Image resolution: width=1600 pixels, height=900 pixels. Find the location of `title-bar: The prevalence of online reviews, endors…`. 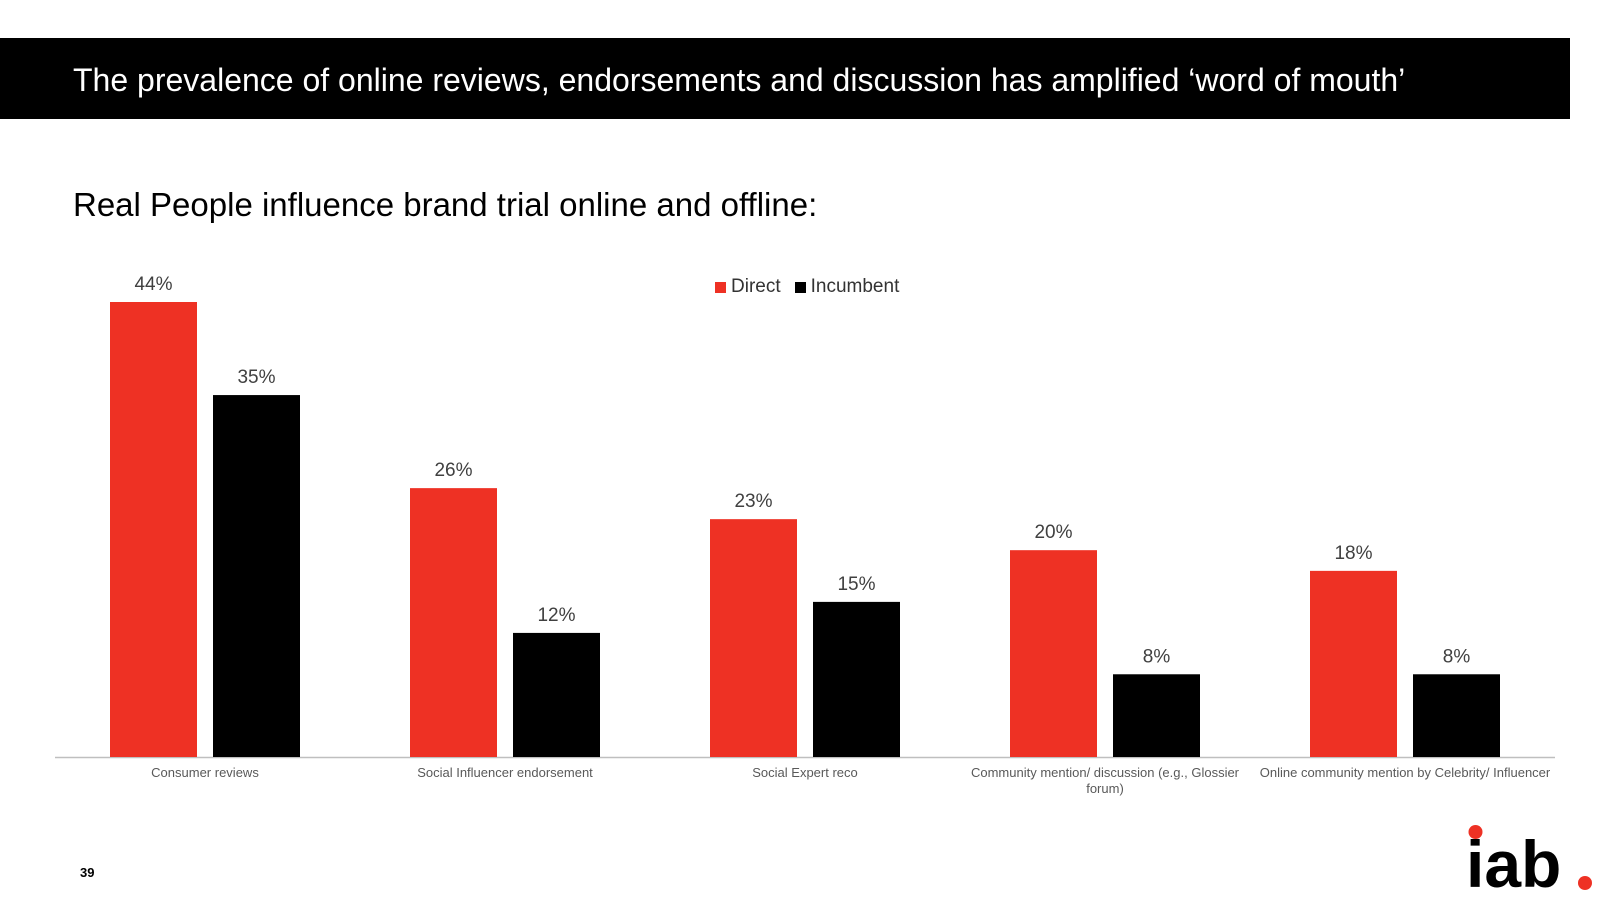

title-bar: The prevalence of online reviews, endors… is located at coordinates (785, 78).